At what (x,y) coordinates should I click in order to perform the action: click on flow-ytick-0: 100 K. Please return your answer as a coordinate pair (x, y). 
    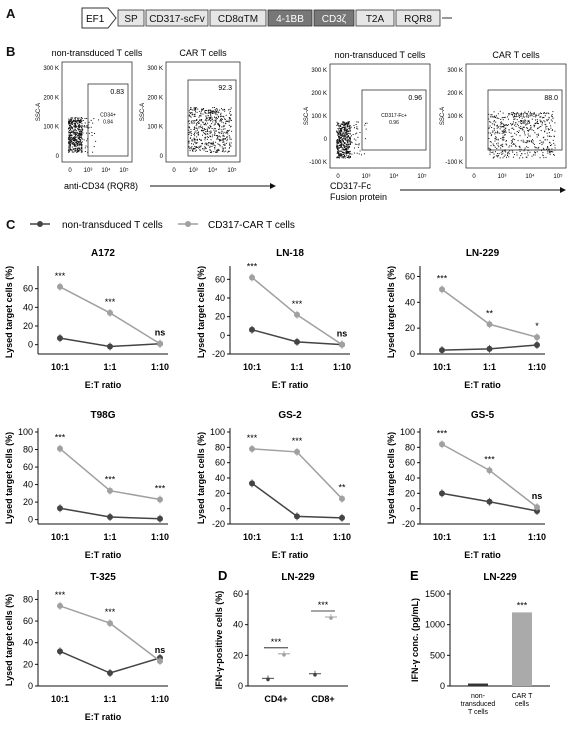
    Looking at the image, I should click on (51, 128).